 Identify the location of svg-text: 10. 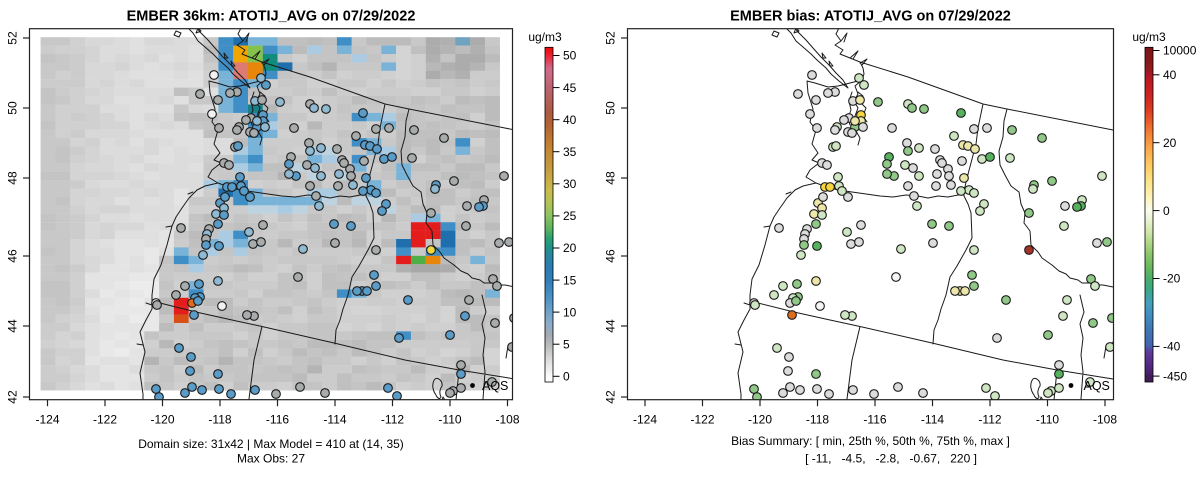
(570, 312).